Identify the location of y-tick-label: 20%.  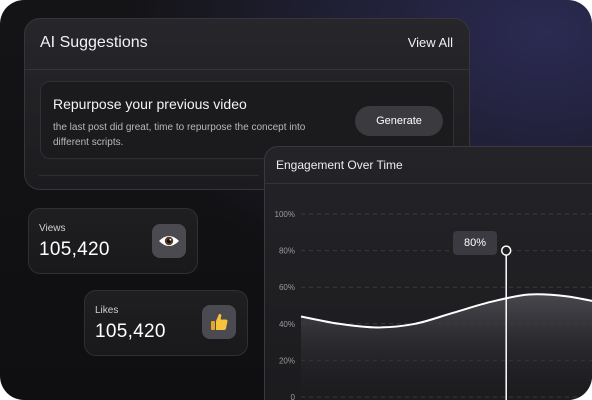
(287, 360).